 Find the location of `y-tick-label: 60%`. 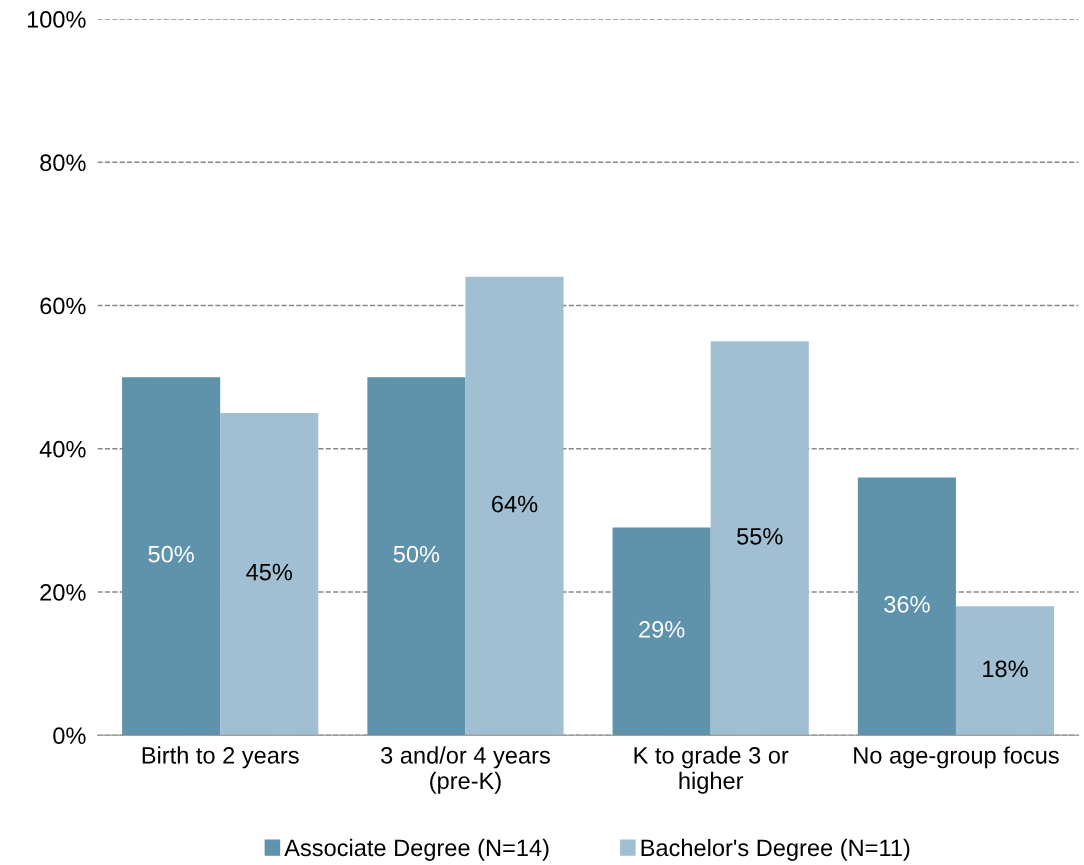

y-tick-label: 60% is located at coordinates (63, 306).